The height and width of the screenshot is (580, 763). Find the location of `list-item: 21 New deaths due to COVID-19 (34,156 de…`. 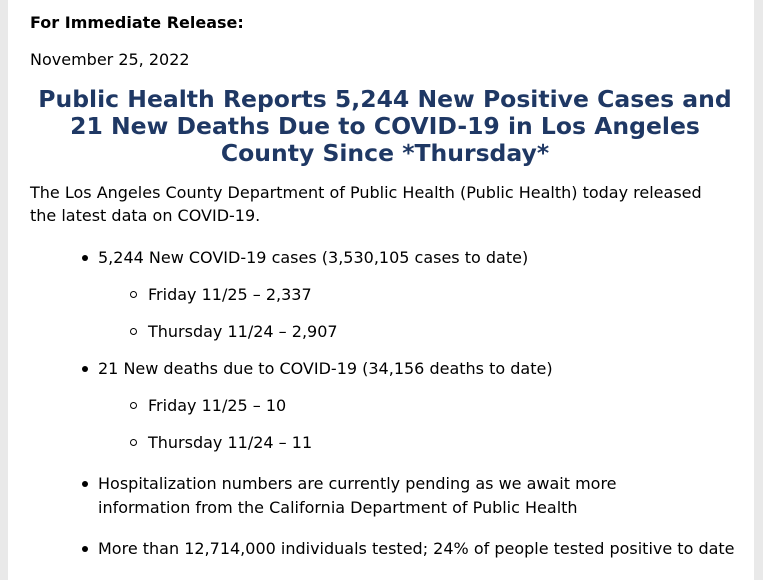

list-item: 21 New deaths due to COVID-19 (34,156 de… is located at coordinates (325, 368).